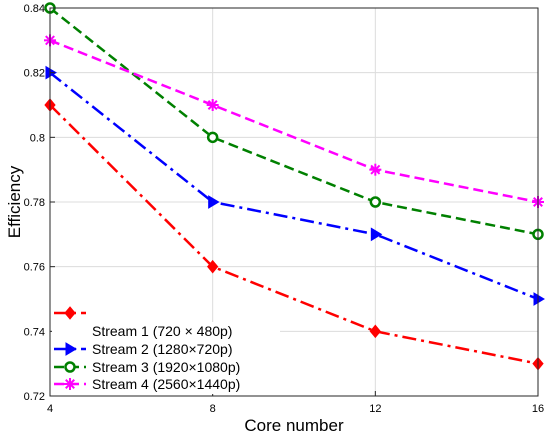 This screenshot has height=439, width=550. I want to click on x-tick-label: 12, so click(375, 409).